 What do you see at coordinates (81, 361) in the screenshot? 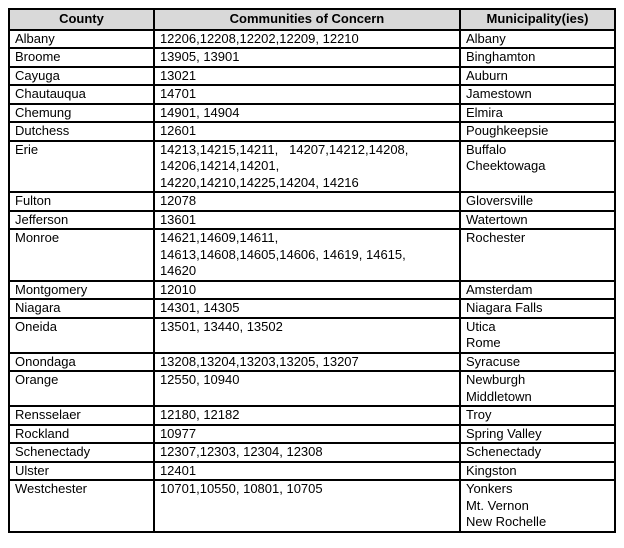
I see `county-cell: Onondaga` at bounding box center [81, 361].